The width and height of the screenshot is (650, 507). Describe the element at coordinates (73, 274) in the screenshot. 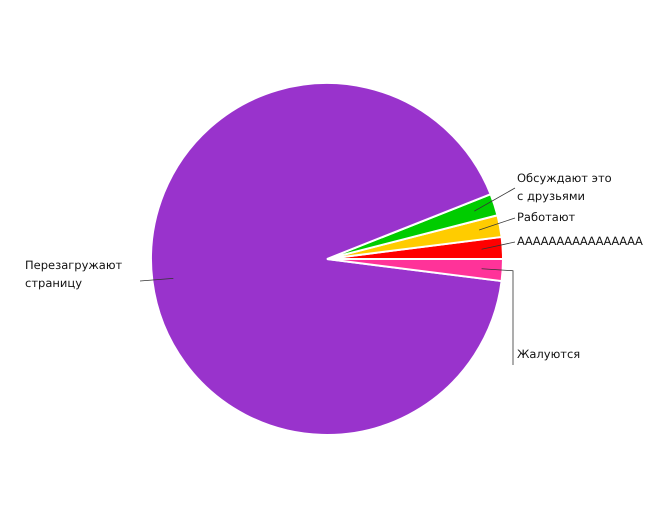

I see `slice-label: Перезагружают страницу` at that location.